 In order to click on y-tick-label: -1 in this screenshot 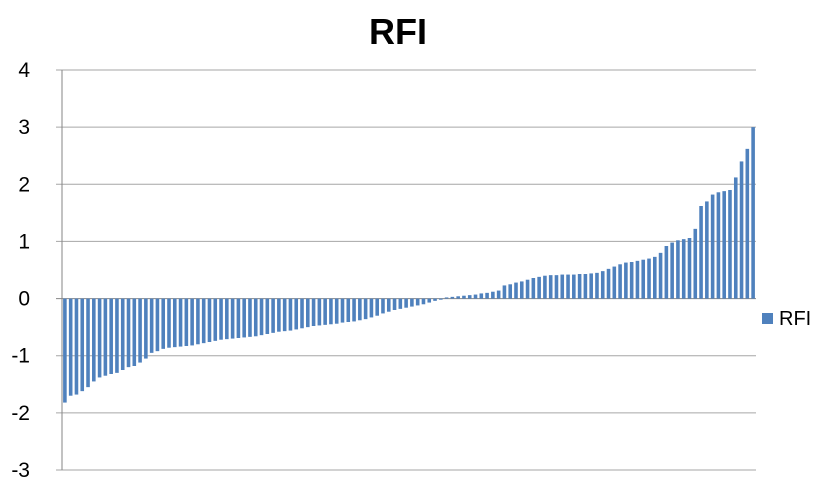, I will do `click(20, 356)`.